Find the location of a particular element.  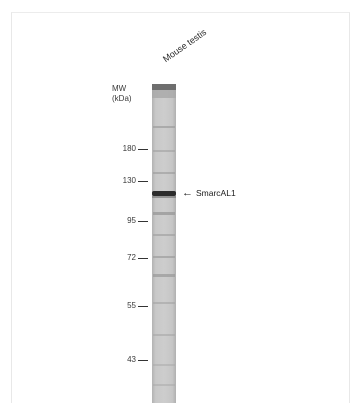

marker-55-tick is located at coordinates (143, 306).